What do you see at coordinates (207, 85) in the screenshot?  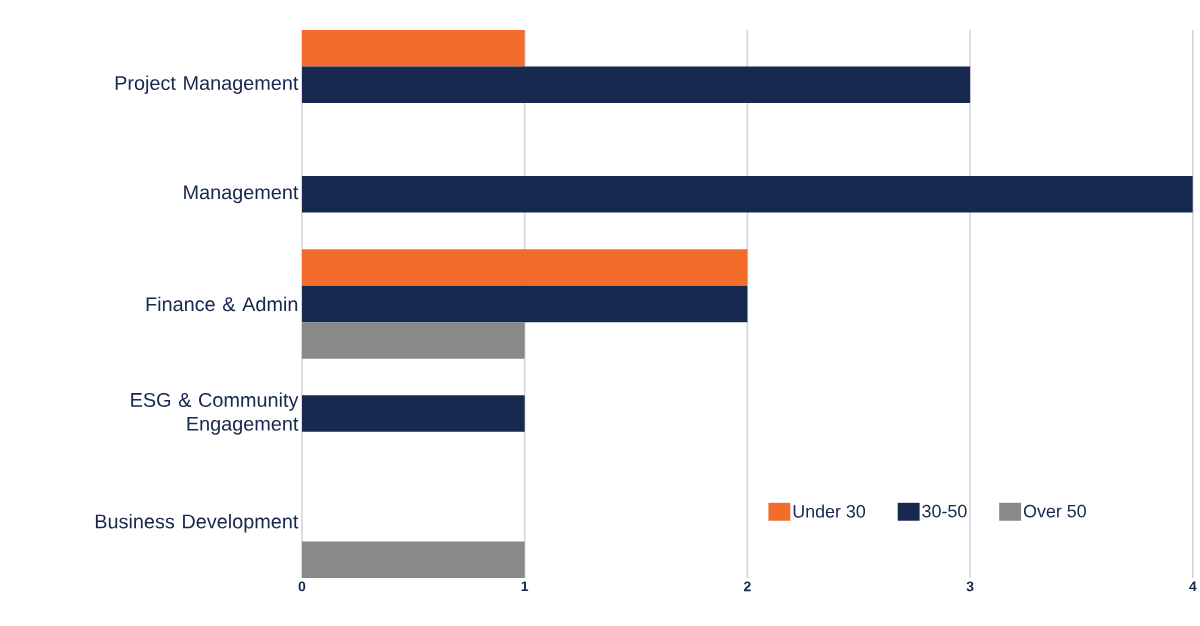 I see `y-tick-label: Project Management` at bounding box center [207, 85].